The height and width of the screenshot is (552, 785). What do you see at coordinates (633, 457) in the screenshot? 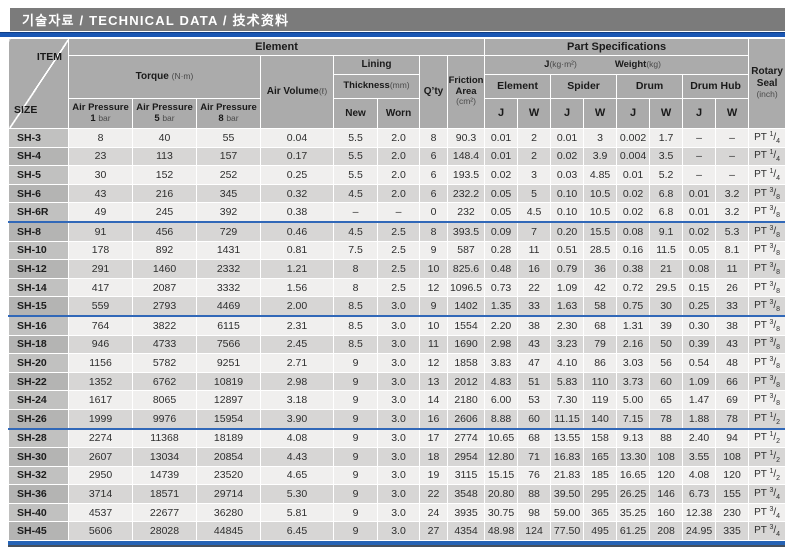
I see `cell-drum_j: 13.30` at bounding box center [633, 457].